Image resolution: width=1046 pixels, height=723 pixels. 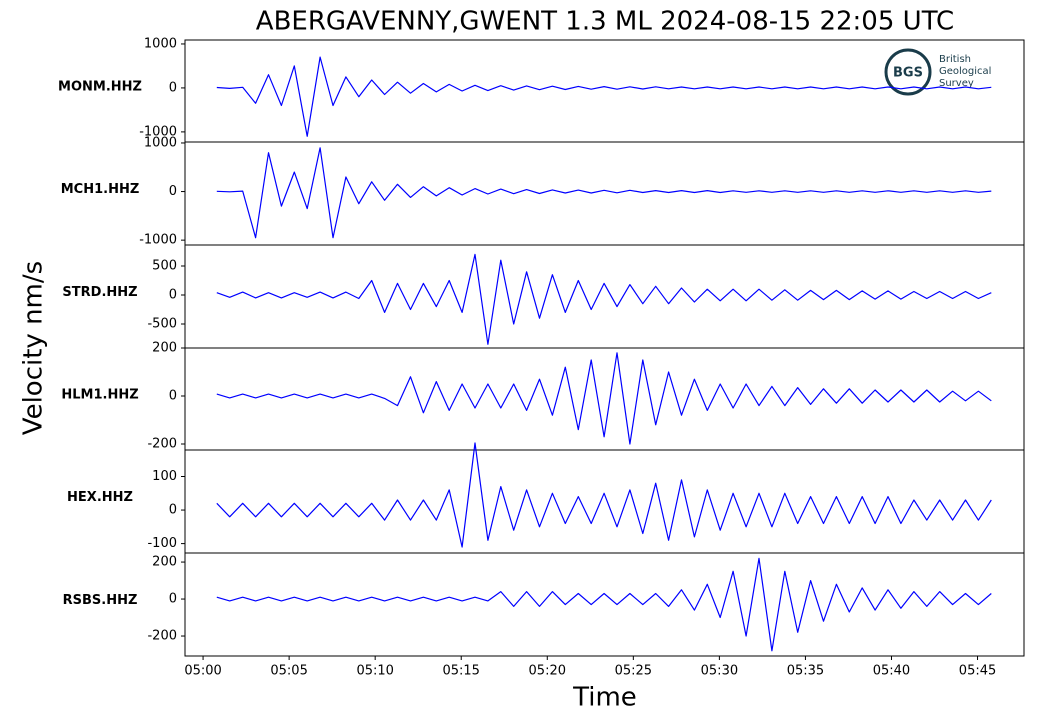 What do you see at coordinates (955, 59) in the screenshot?
I see `logo-text: British` at bounding box center [955, 59].